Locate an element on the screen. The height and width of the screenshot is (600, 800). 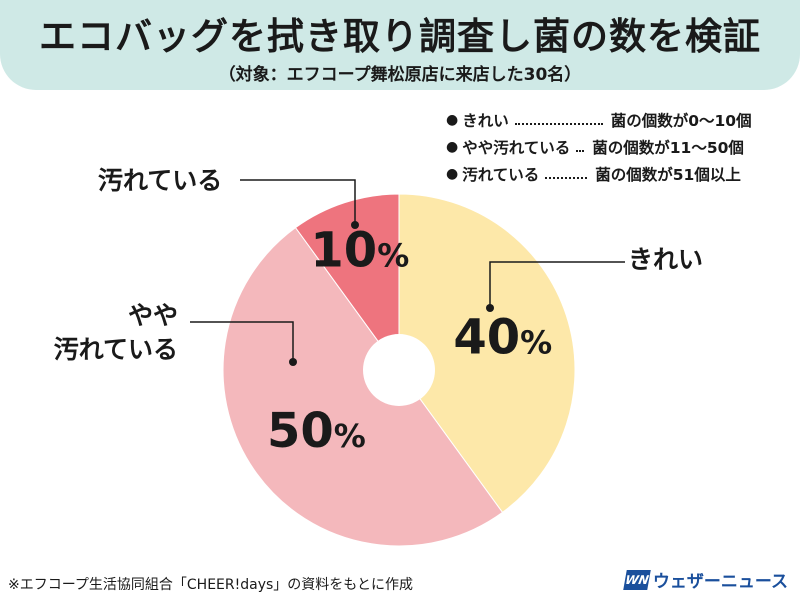
callout-label: きれい is located at coordinates (665, 260).